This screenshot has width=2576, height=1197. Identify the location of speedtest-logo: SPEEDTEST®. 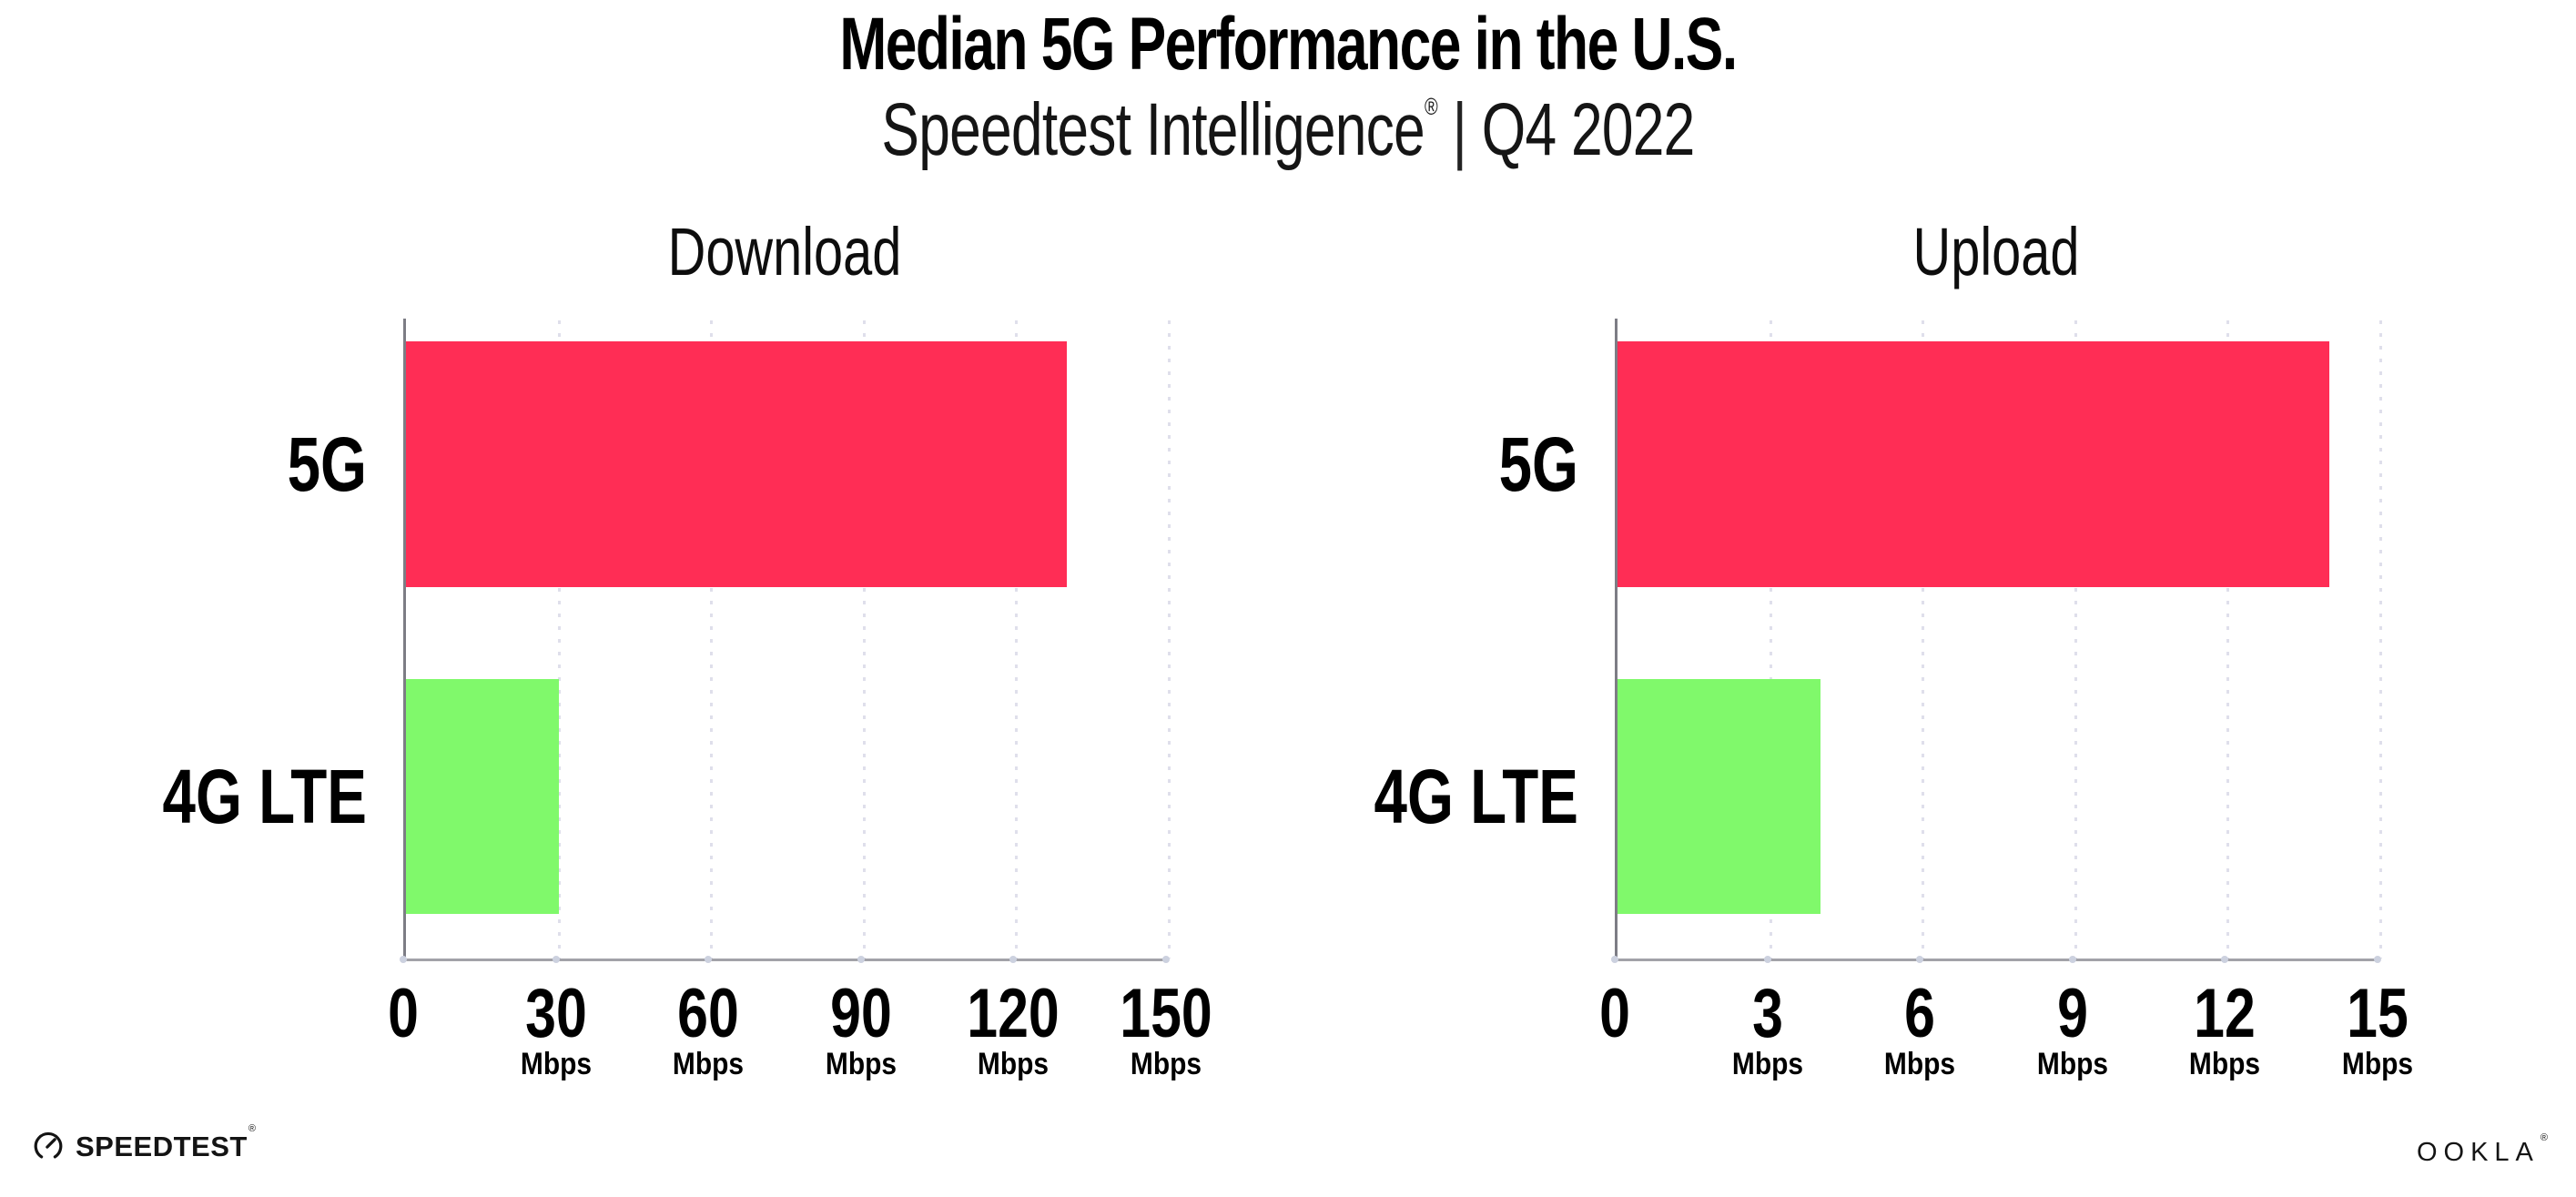
(145, 1142).